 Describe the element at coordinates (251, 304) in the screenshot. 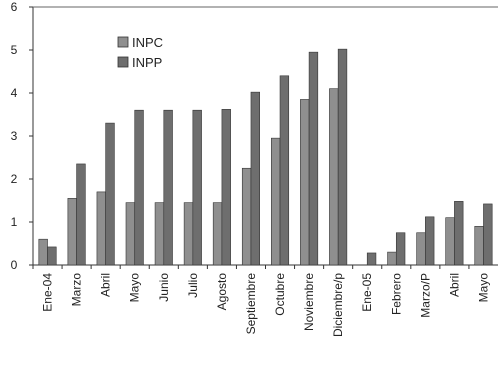

I see `x-tick-label: Septiembre` at that location.